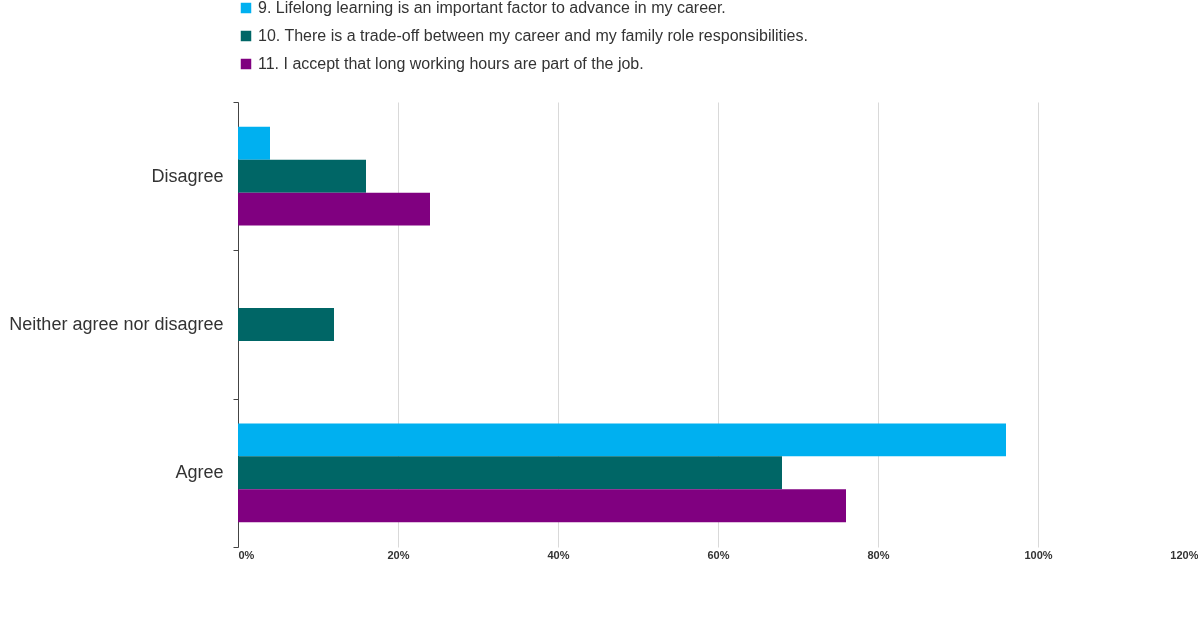 Image resolution: width=1198 pixels, height=643 pixels. I want to click on legend-label: 11. I accept that long working hours are part of the job., so click(451, 63).